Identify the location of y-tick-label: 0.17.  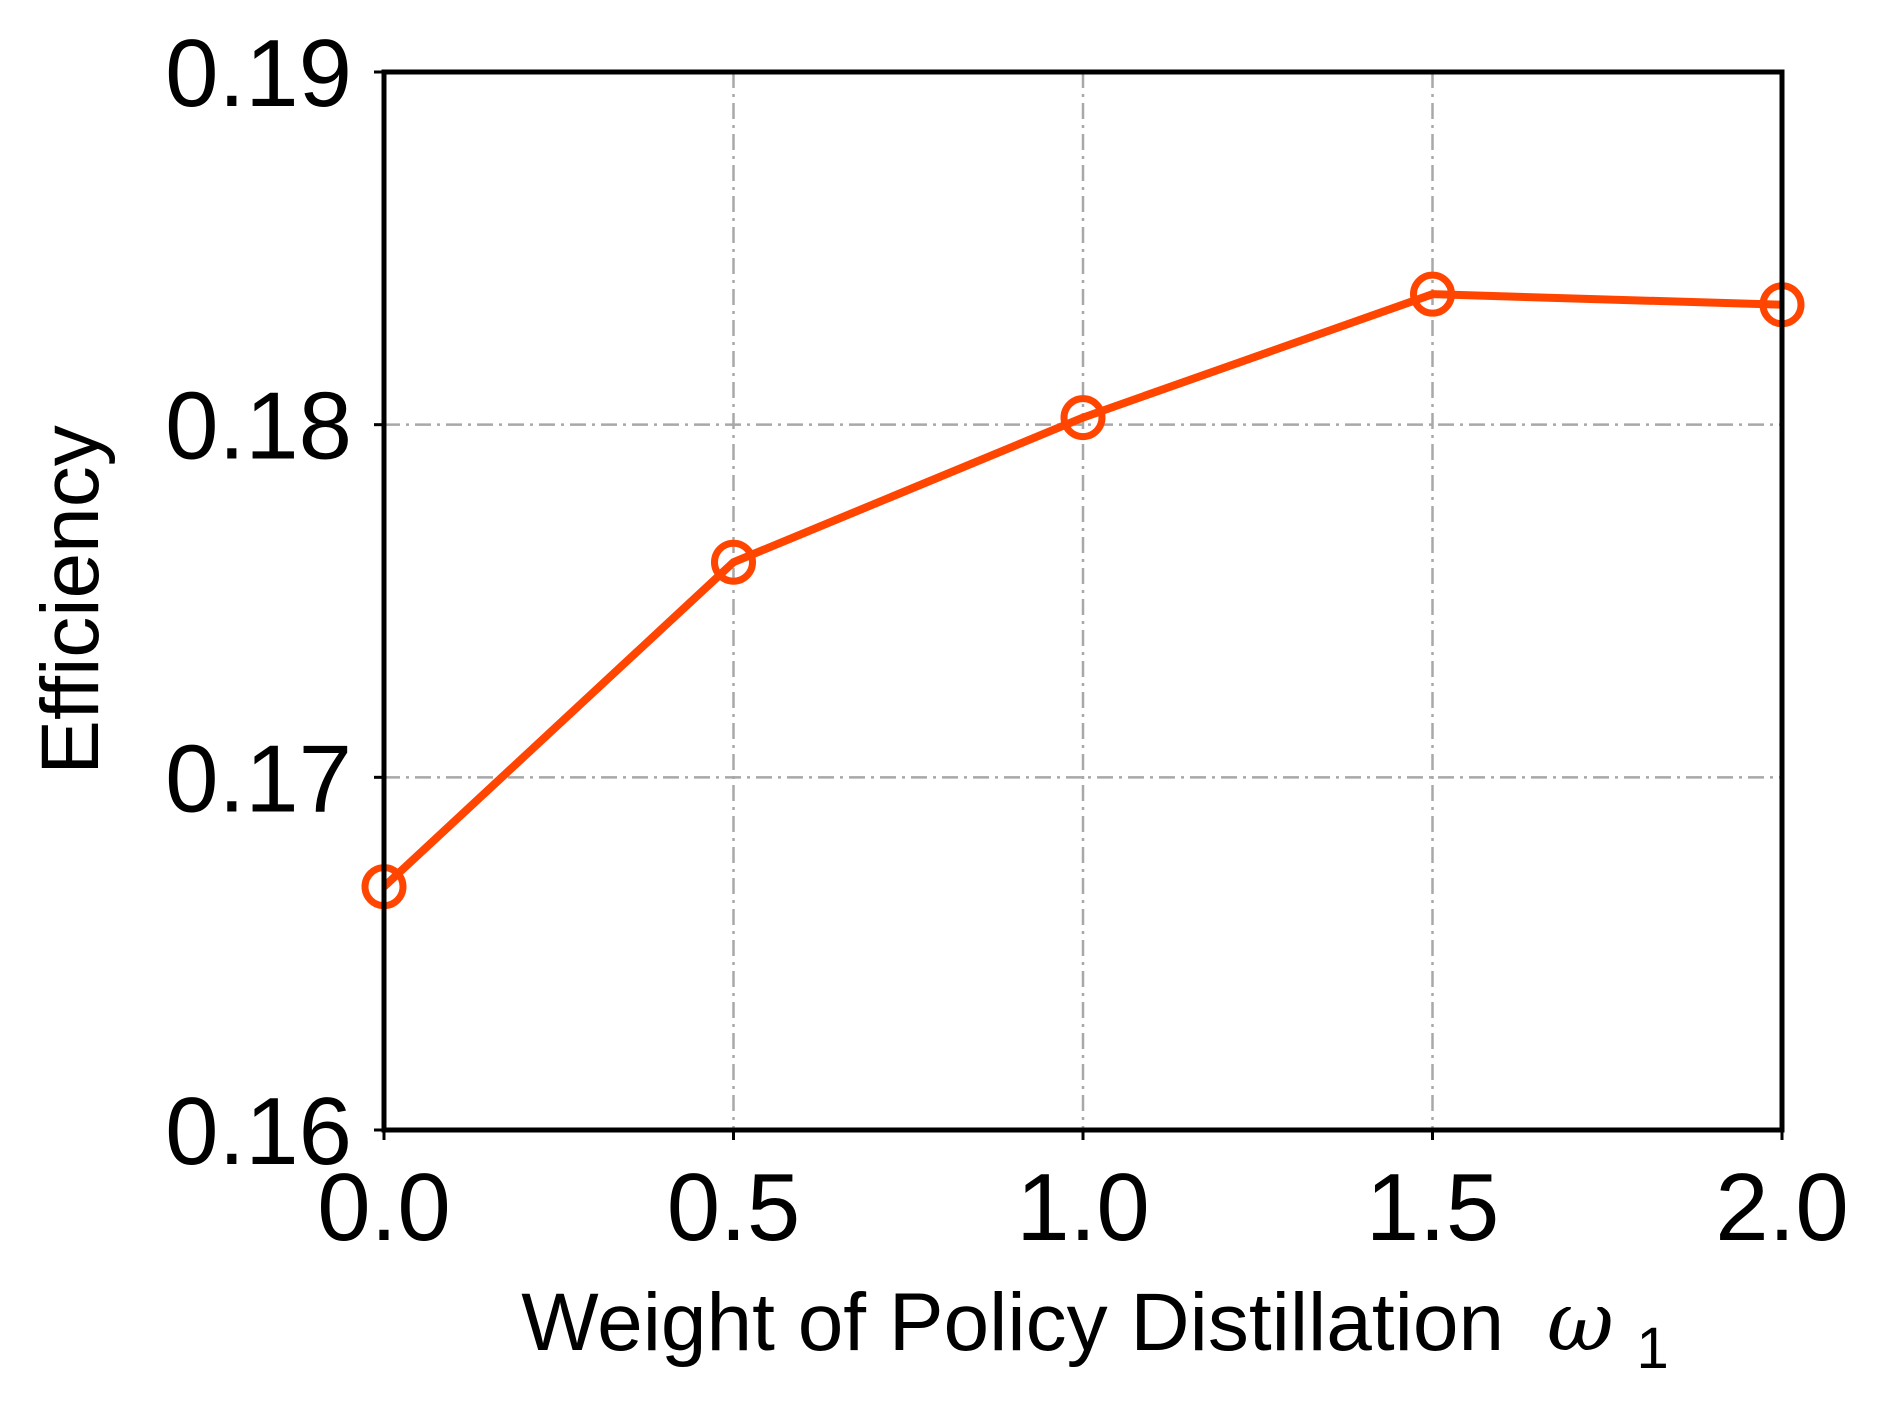
(258, 778).